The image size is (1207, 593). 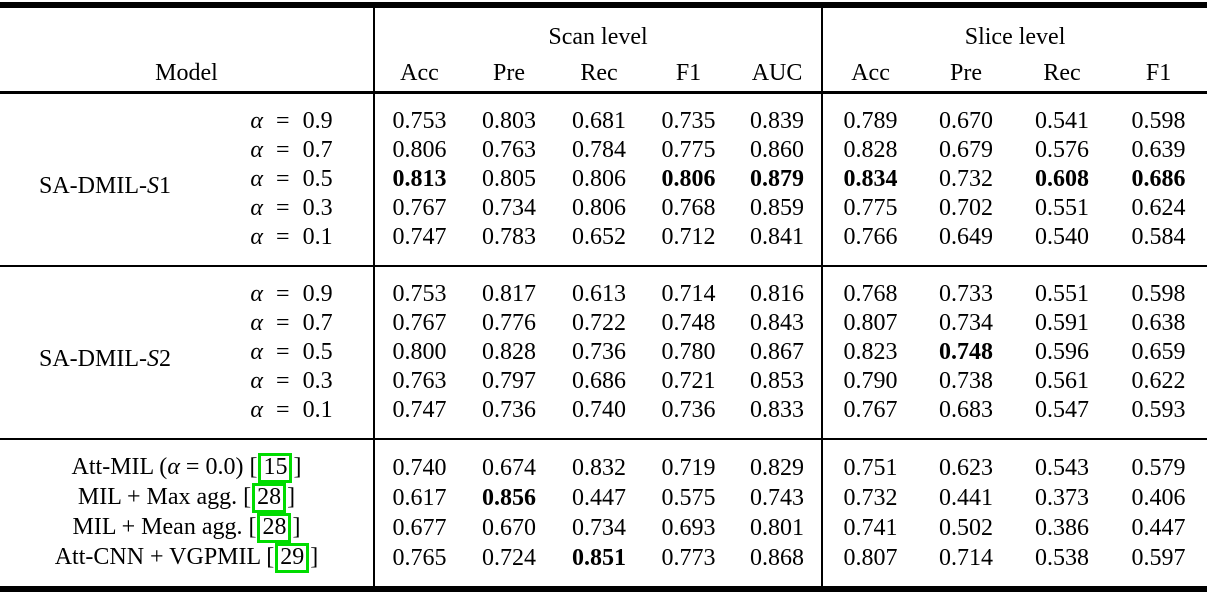 I want to click on cell-scan-rec: 0.784, so click(x=599, y=150).